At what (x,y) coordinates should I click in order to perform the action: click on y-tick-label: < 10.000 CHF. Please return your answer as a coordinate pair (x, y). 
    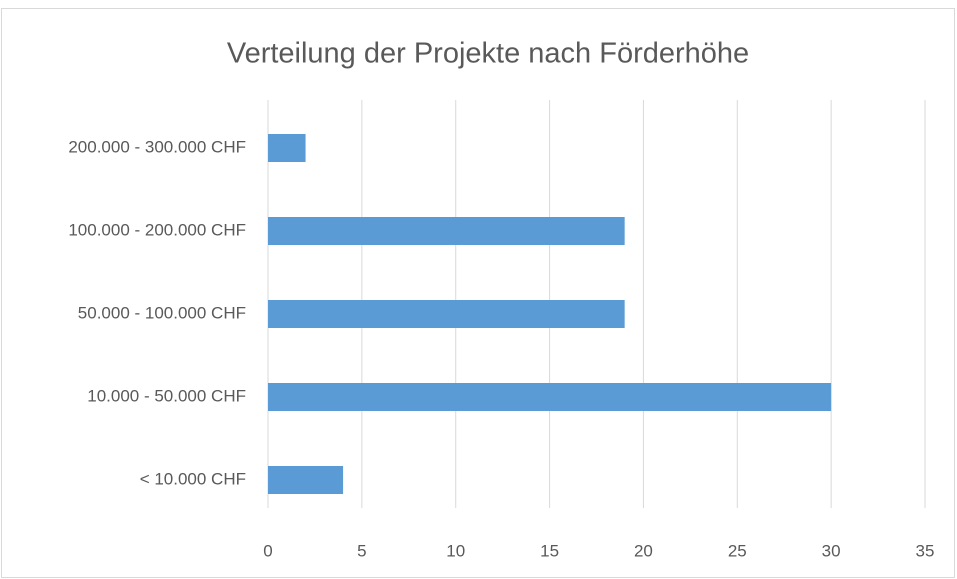
    Looking at the image, I should click on (193, 478).